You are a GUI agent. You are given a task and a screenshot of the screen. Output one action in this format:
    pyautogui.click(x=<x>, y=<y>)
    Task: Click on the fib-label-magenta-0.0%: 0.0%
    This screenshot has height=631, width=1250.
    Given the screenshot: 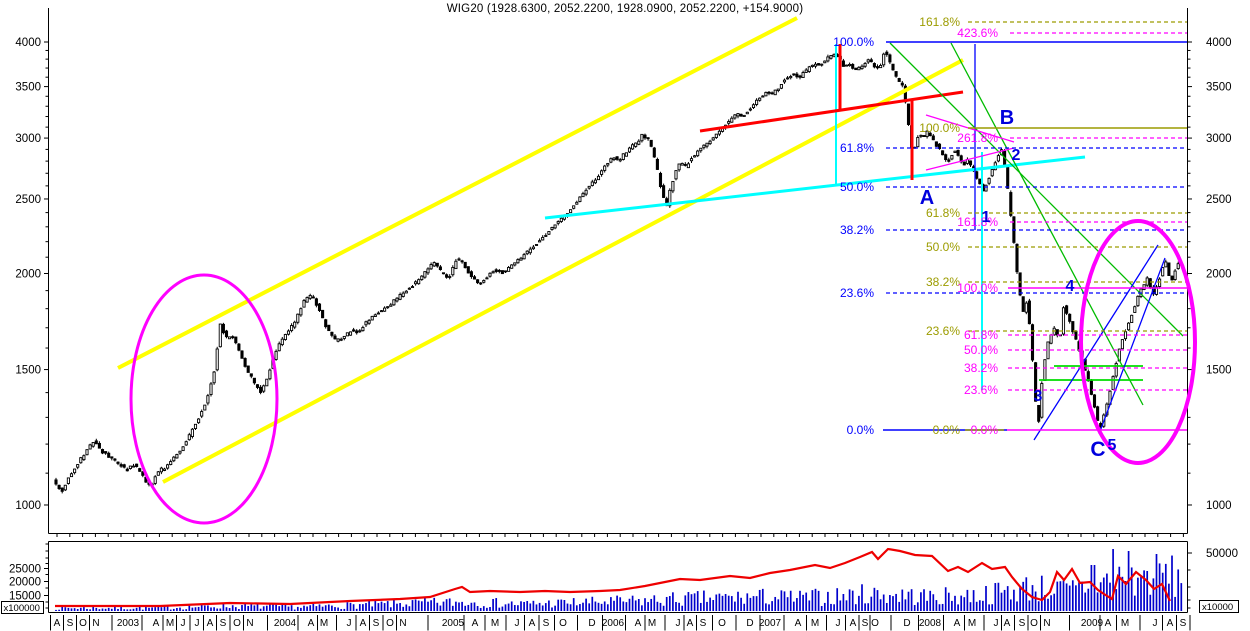 What is the action you would take?
    pyautogui.click(x=985, y=430)
    